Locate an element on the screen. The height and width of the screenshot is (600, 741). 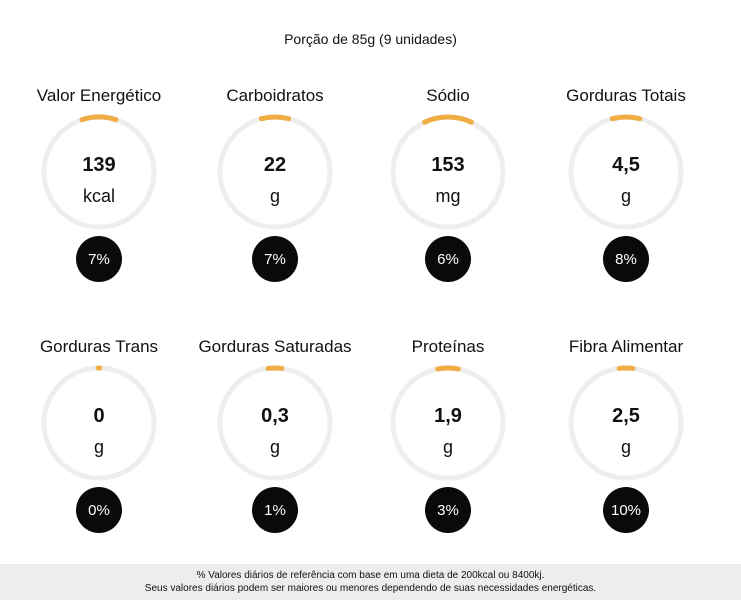
nutrient-card: Gorduras Trans 0 g 0% is located at coordinates (99, 457).